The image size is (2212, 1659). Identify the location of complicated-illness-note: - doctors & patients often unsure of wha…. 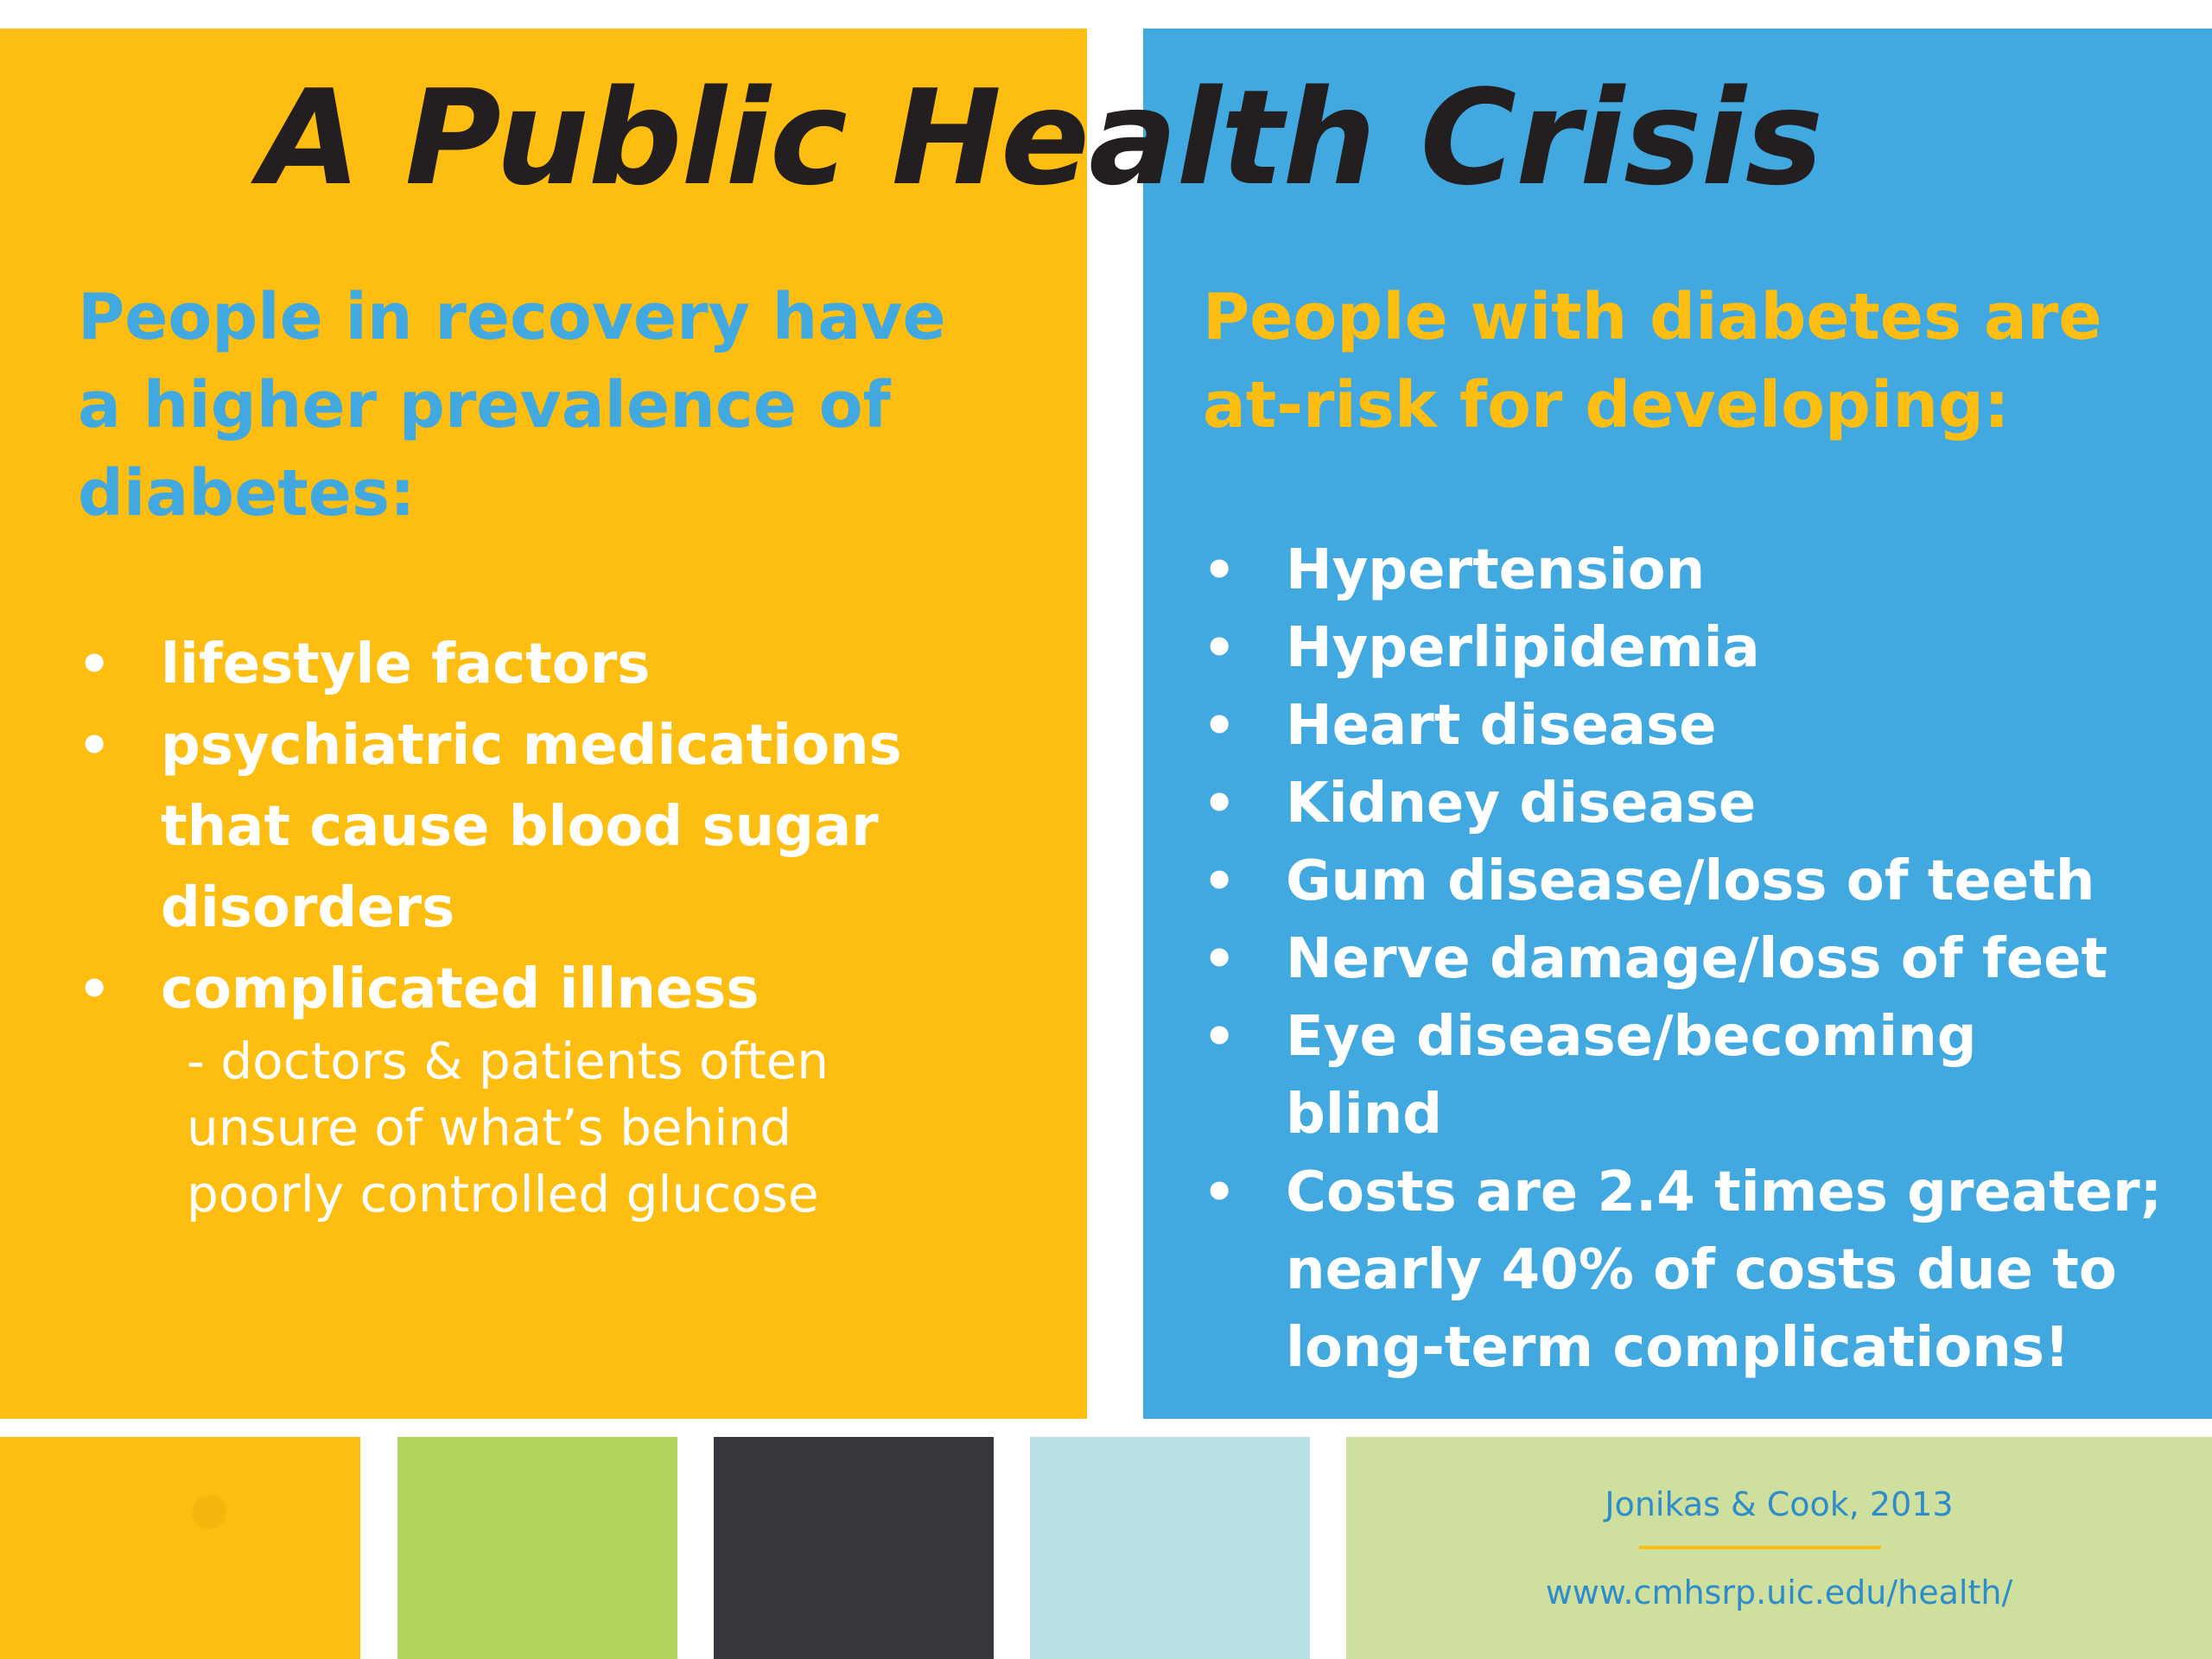
(619, 1128).